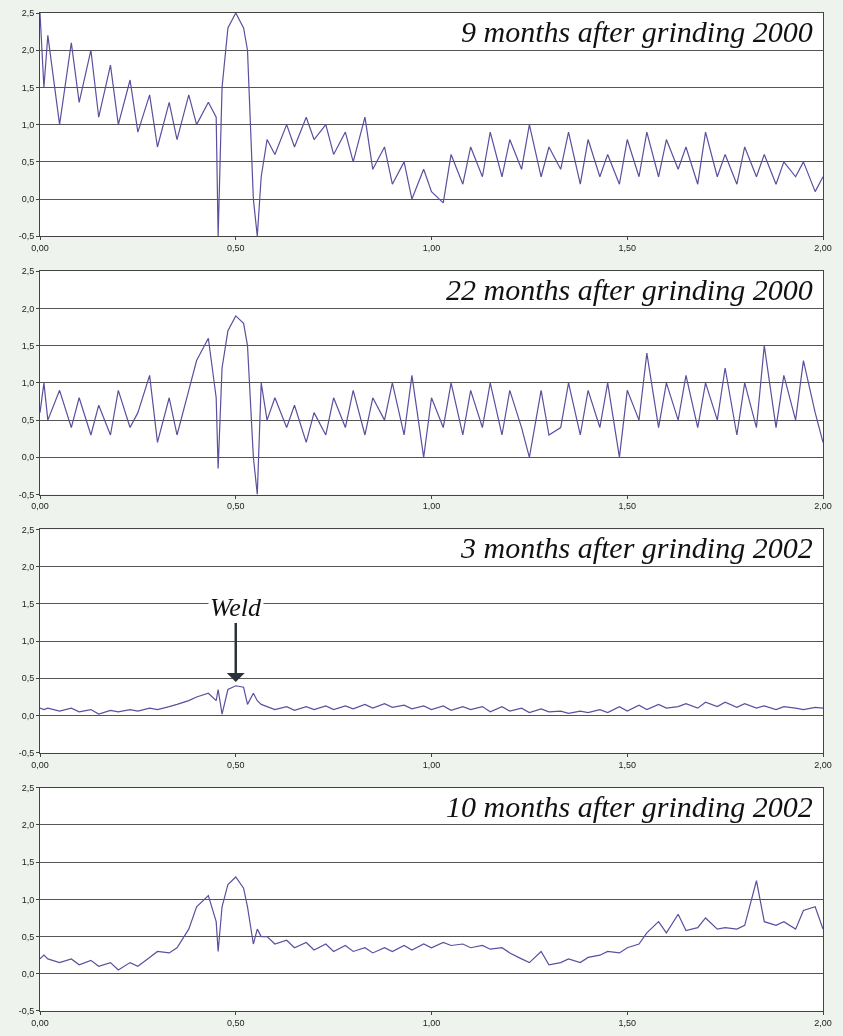  I want to click on chart-title: 9 months after grinding 2000, so click(637, 31).